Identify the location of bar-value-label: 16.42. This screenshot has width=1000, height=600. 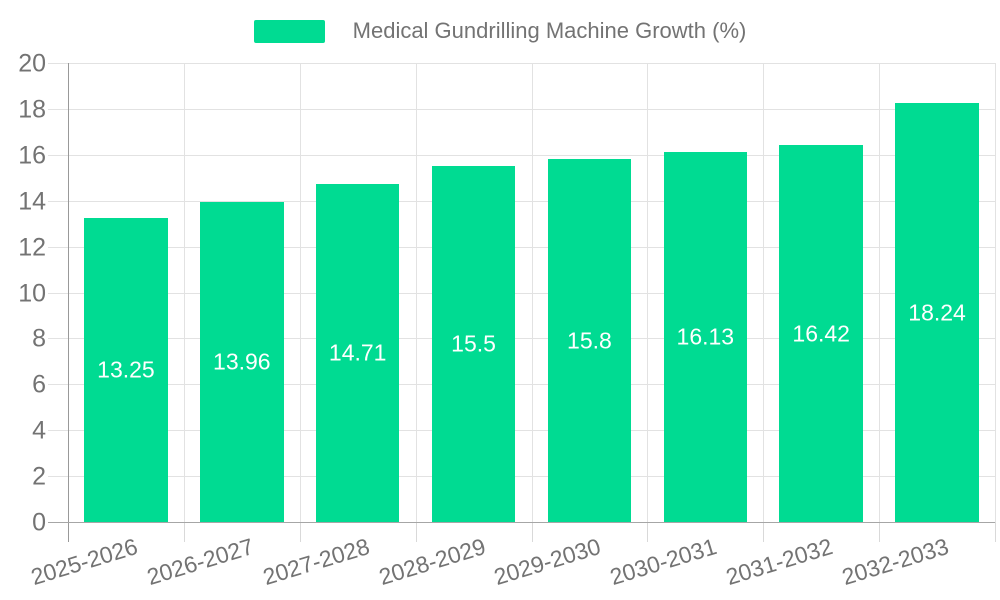
(821, 333).